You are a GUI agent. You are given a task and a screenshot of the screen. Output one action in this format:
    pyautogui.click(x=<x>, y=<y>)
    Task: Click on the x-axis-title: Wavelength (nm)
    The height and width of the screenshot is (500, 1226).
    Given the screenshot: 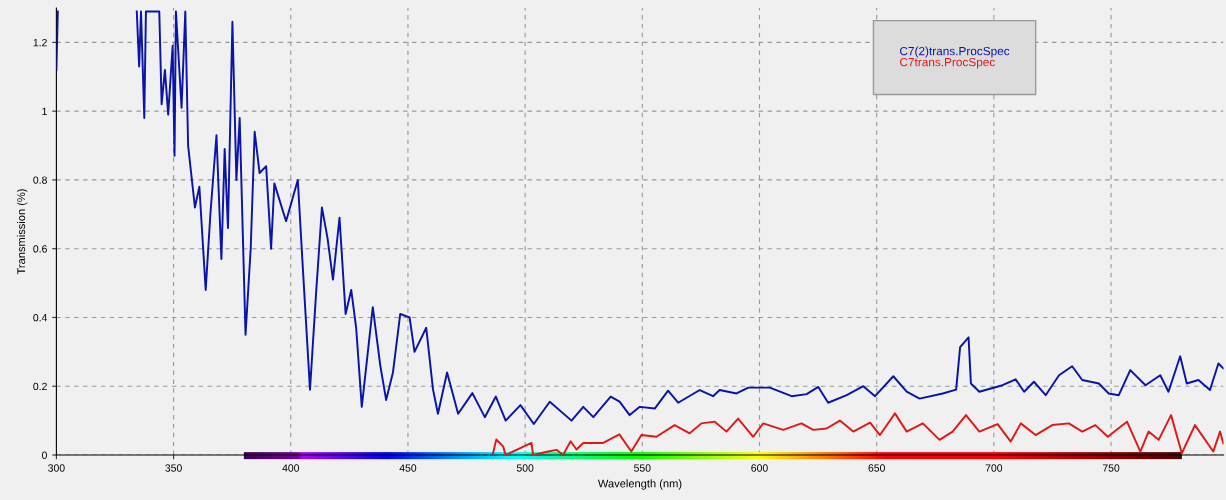 What is the action you would take?
    pyautogui.click(x=639, y=484)
    